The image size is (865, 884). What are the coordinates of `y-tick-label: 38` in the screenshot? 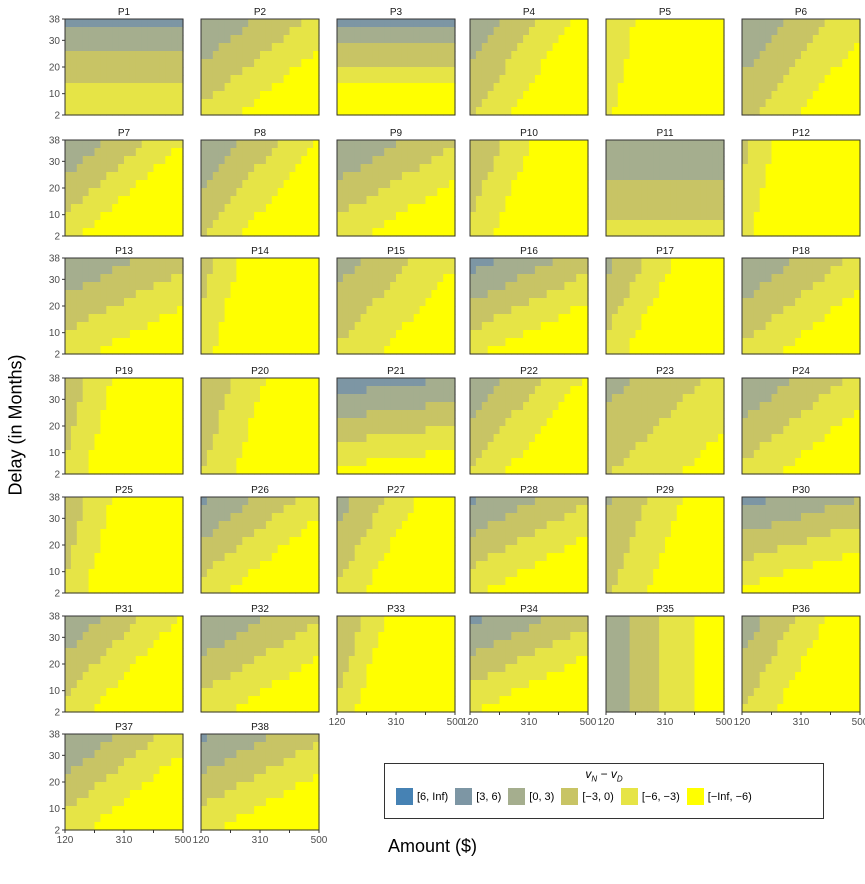 It's located at (55, 379).